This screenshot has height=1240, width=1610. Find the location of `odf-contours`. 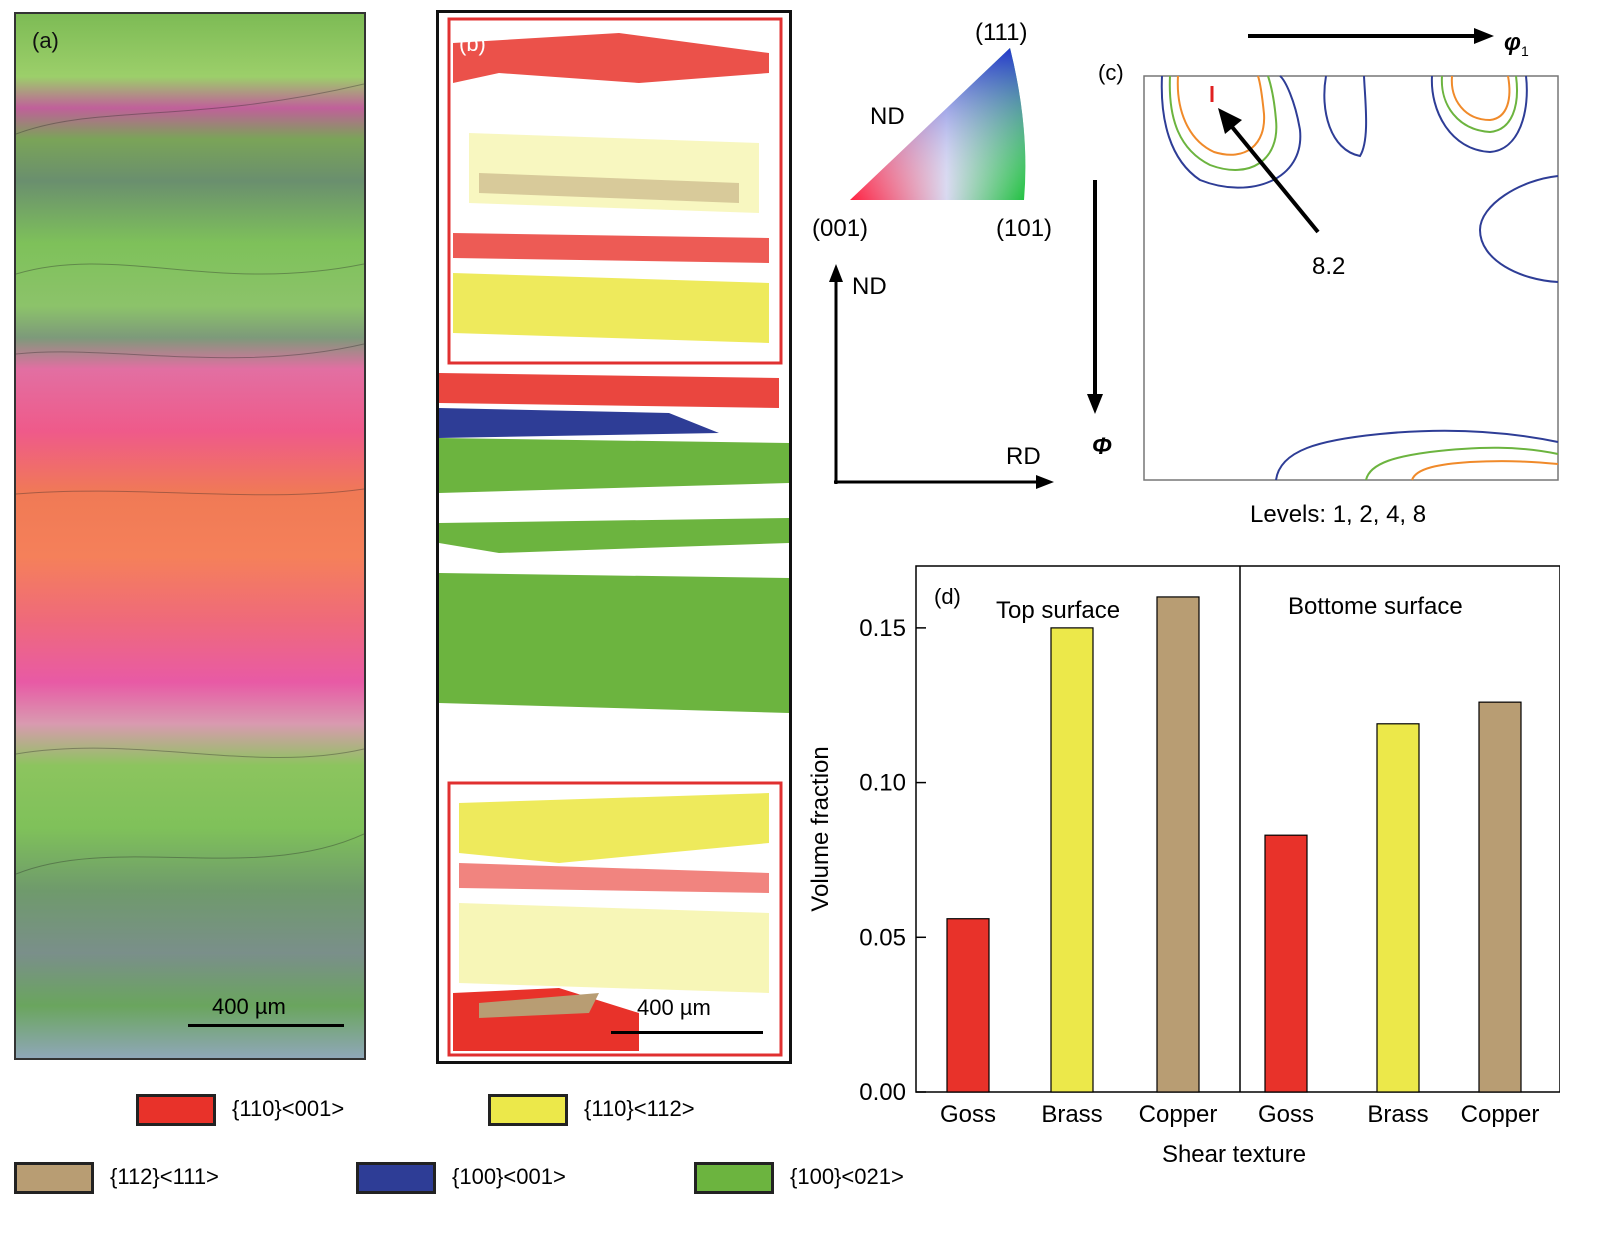

odf-contours is located at coordinates (1359, 278).